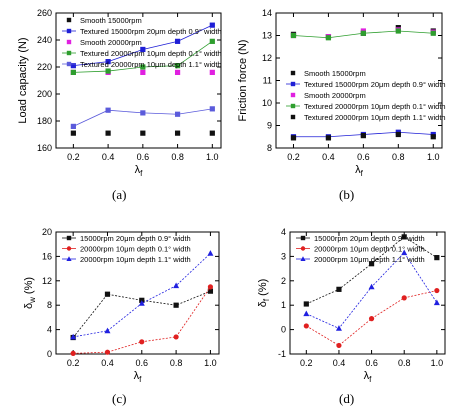 Image resolution: width=474 pixels, height=414 pixels. Describe the element at coordinates (47, 232) in the screenshot. I see `y-tick-label: 20` at that location.